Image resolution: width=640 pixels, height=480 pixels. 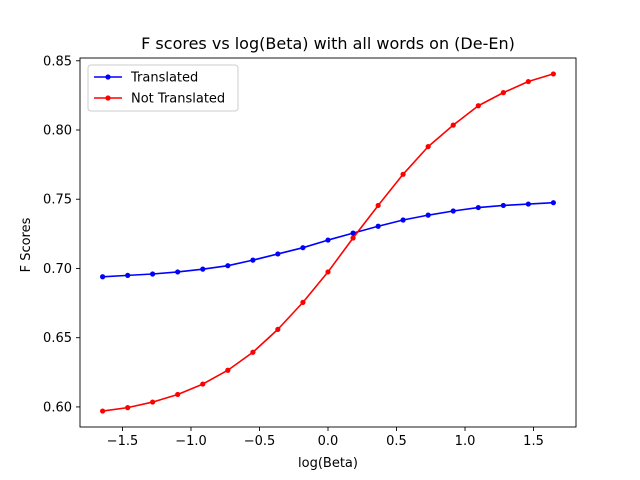 What do you see at coordinates (191, 441) in the screenshot?
I see `x-tick-label: −1.0` at bounding box center [191, 441].